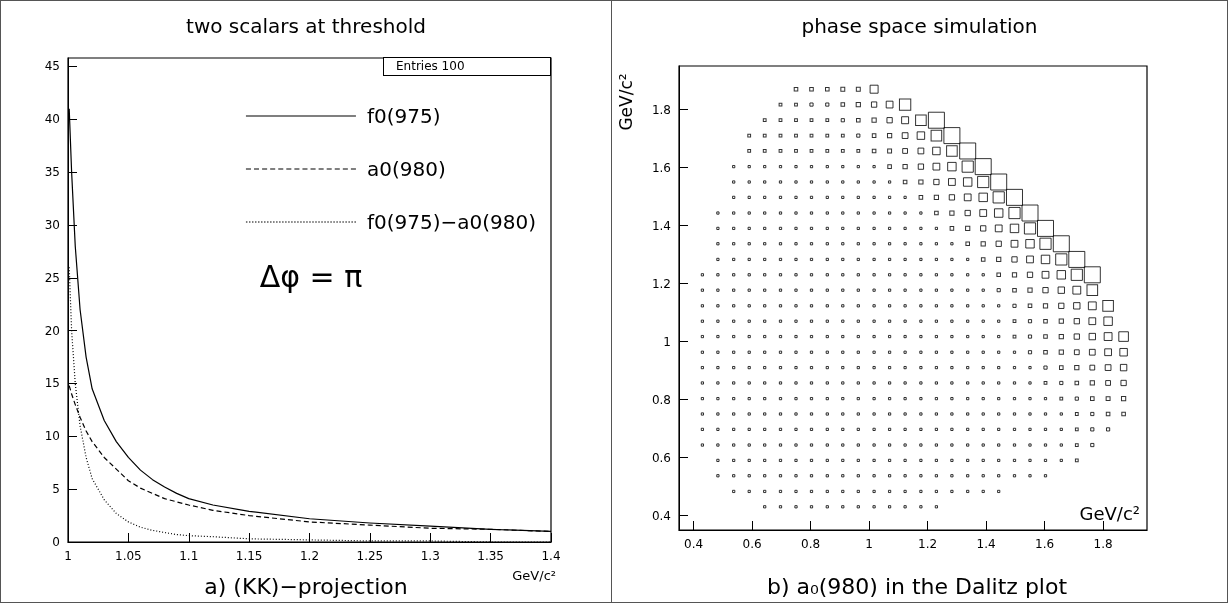 The image size is (1228, 605). I want to click on x-tick-label: 0.6, so click(752, 544).